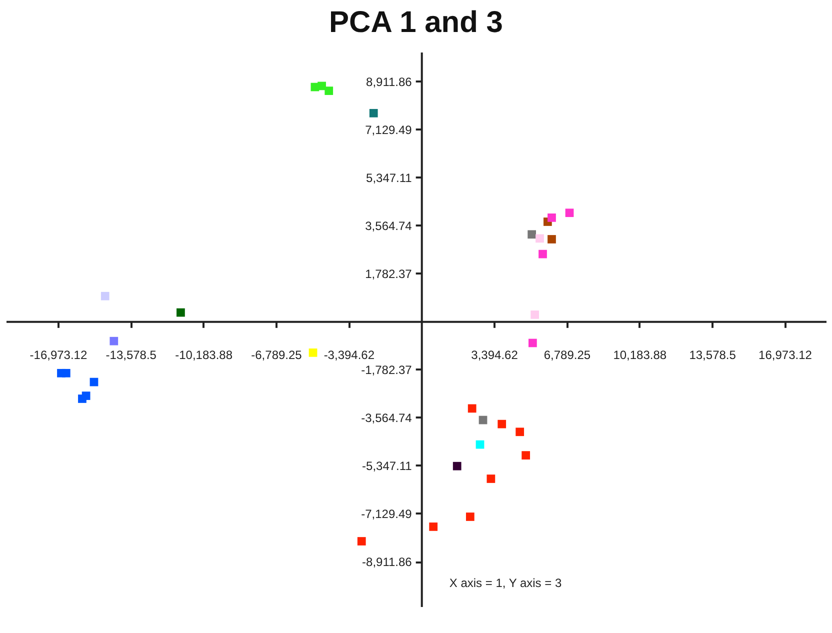 This screenshot has width=832, height=633. I want to click on y-tick-label: 1,782.37, so click(388, 273).